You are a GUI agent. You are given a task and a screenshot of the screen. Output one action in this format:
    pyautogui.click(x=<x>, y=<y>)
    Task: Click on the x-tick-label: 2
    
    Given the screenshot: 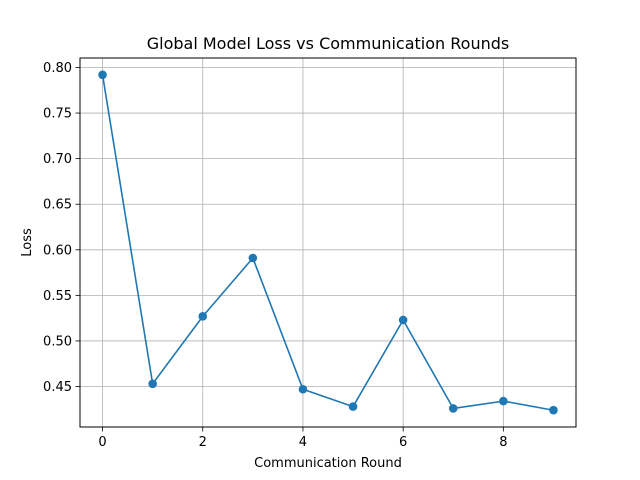 What is the action you would take?
    pyautogui.click(x=203, y=442)
    